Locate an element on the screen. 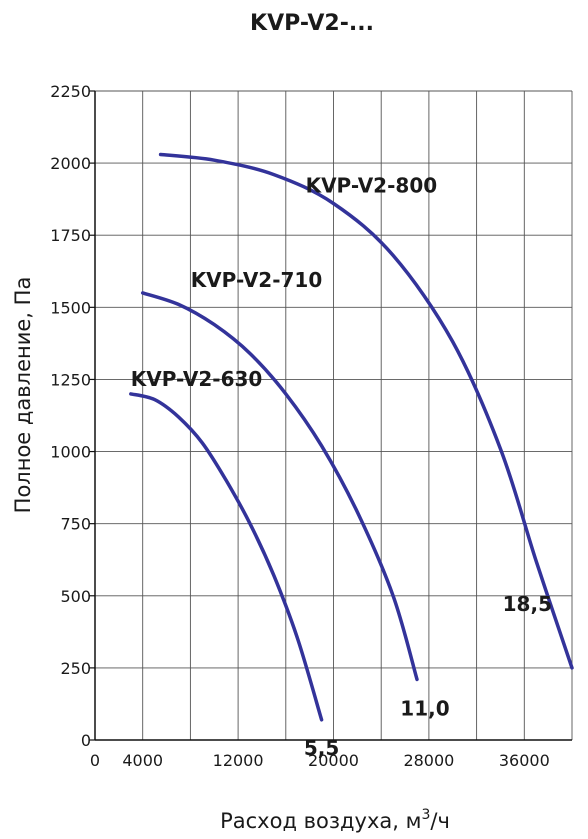 The height and width of the screenshot is (839, 588). series-label-kvp-v2-630: KVP-V2-630 is located at coordinates (197, 379).